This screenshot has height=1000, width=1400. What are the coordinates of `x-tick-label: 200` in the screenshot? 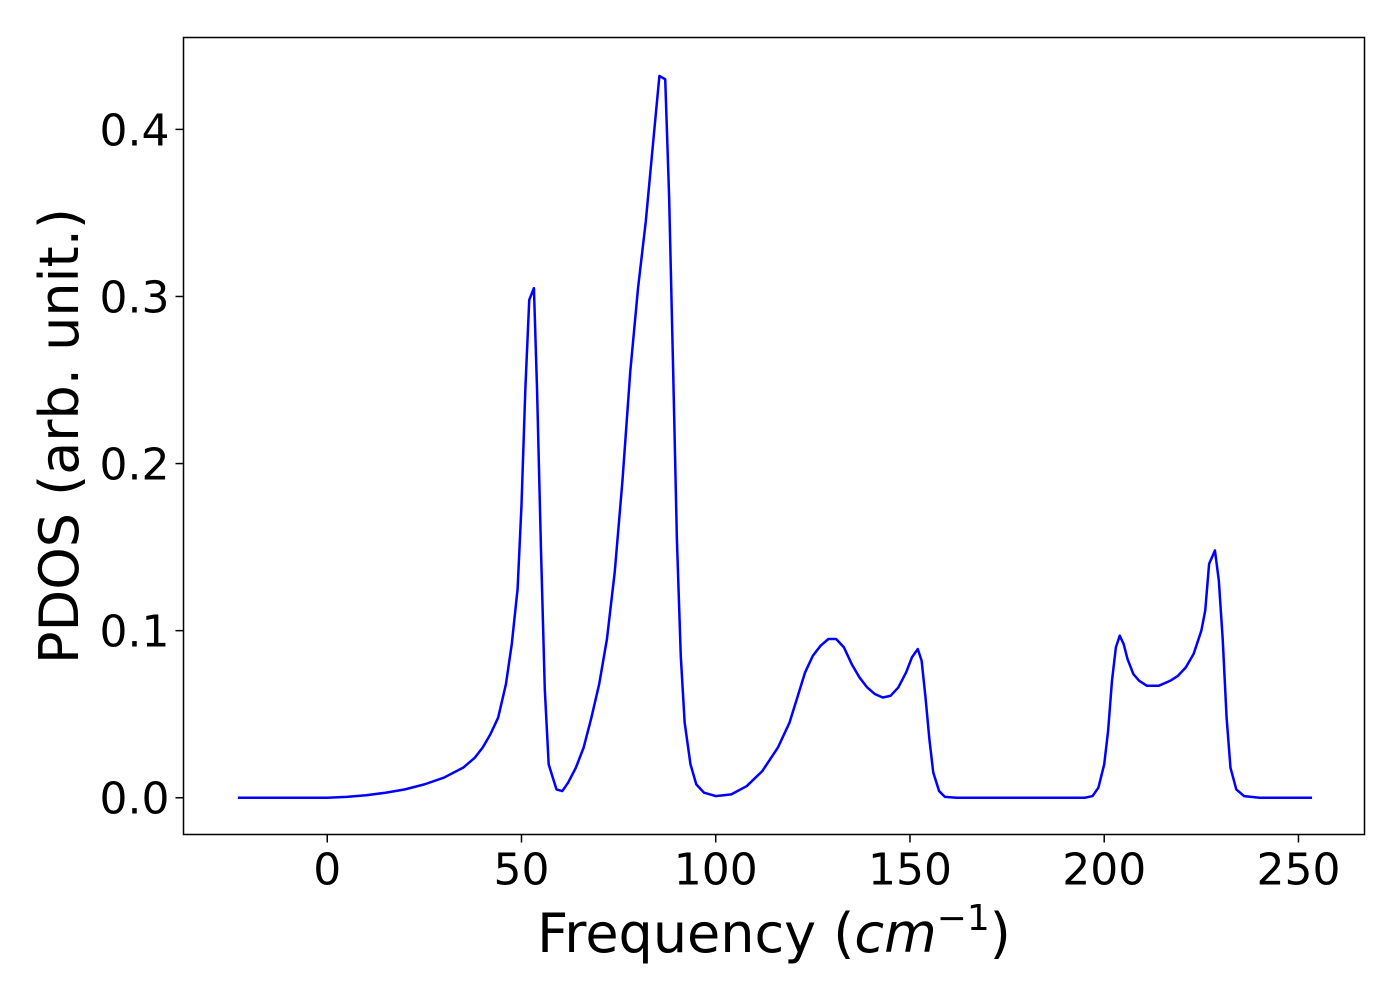 It's located at (1104, 870).